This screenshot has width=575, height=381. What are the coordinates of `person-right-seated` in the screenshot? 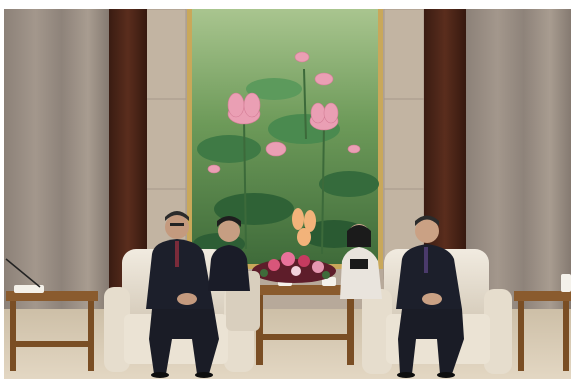 It's located at (430, 296).